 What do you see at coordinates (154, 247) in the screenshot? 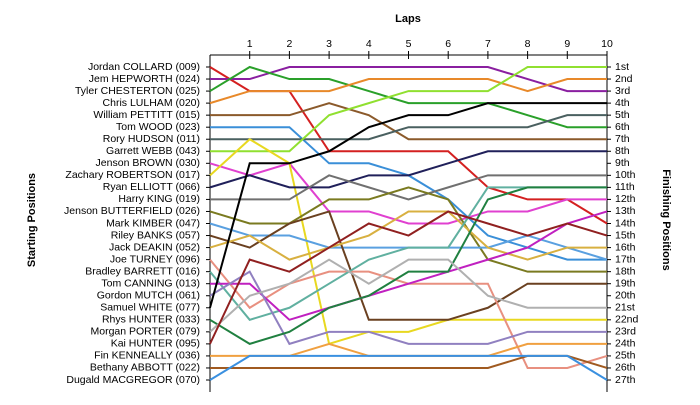
I see `y-tick-label: Jack DEAKIN (052)` at bounding box center [154, 247].